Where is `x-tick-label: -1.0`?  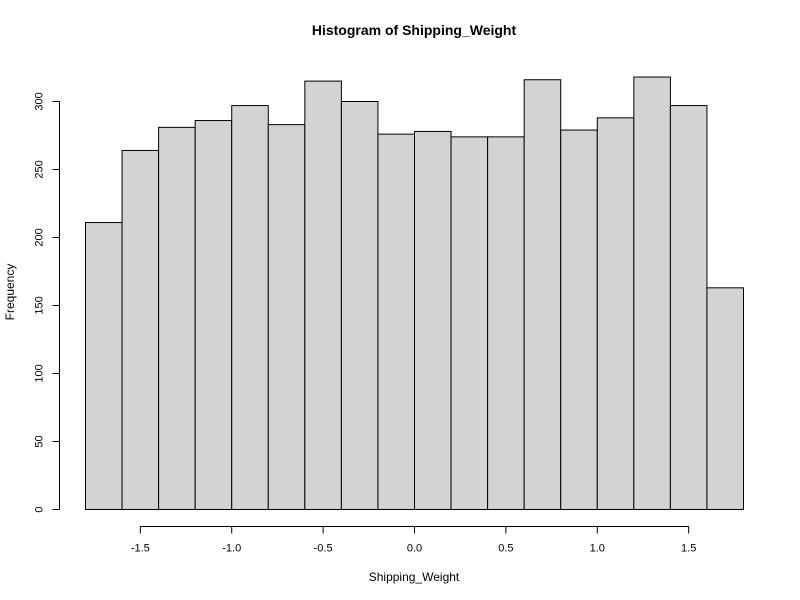
x-tick-label: -1.0 is located at coordinates (231, 549).